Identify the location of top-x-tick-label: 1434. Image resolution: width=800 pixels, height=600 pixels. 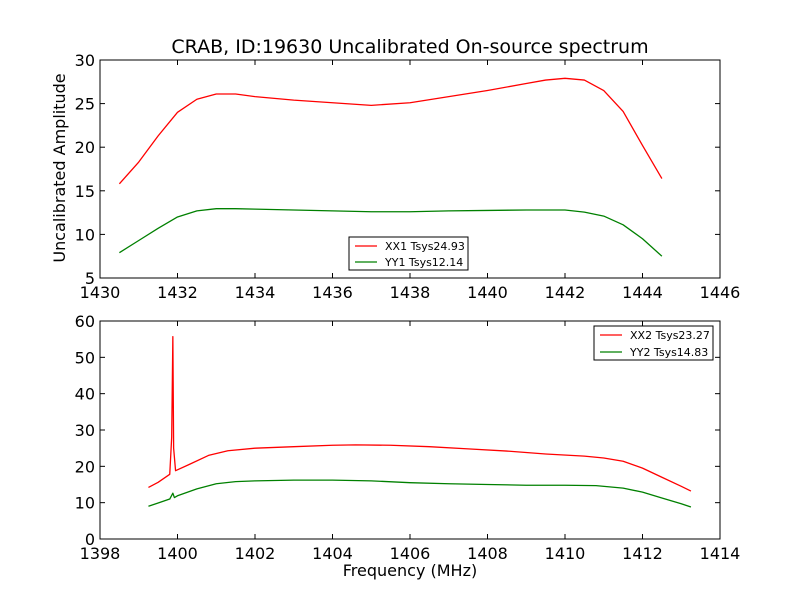
(255, 292).